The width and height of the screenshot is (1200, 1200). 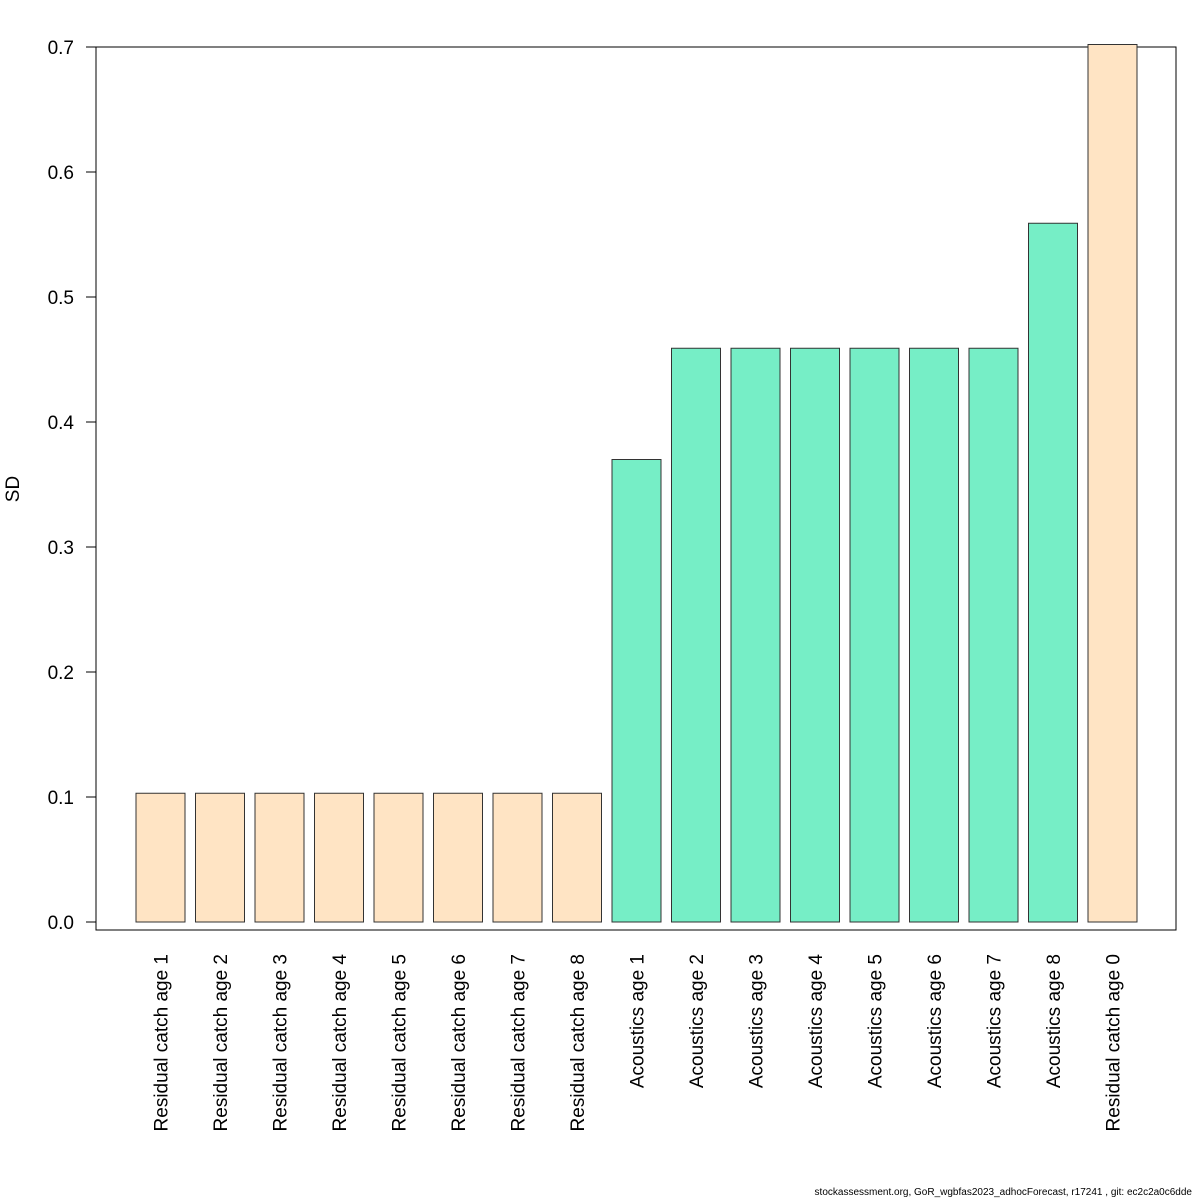 I want to click on y-tick-label: 0.1, so click(x=61, y=798).